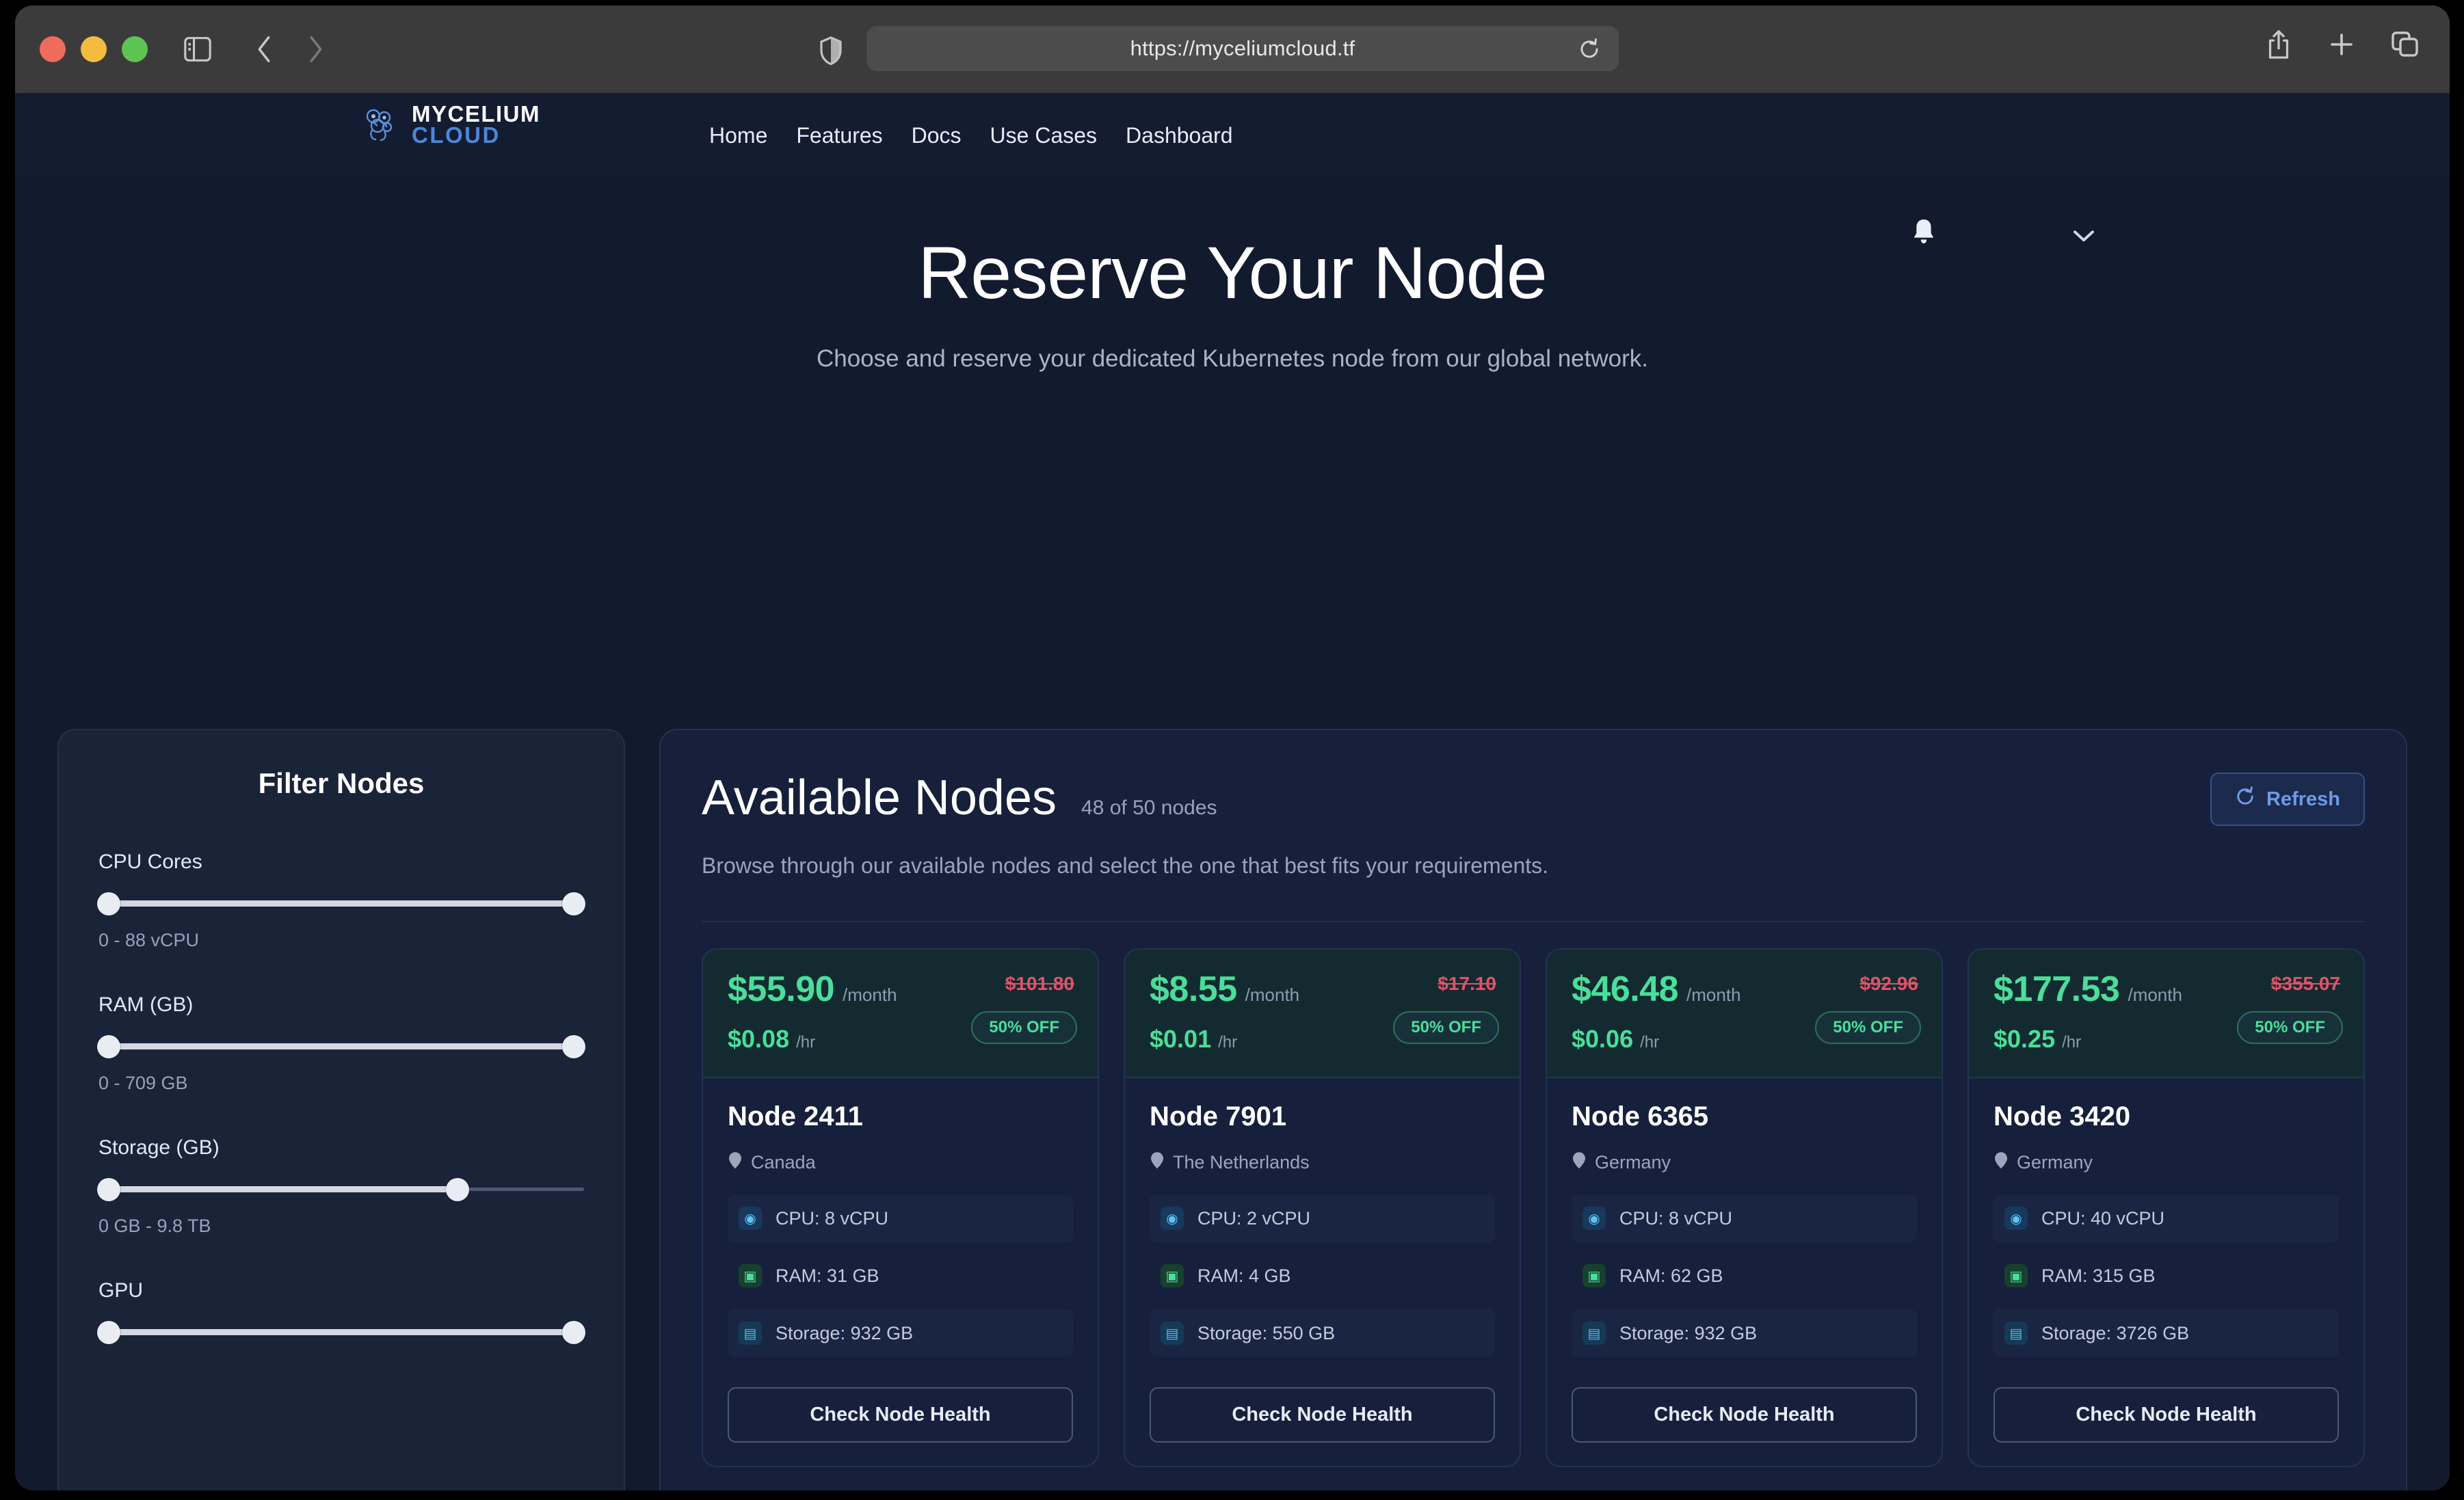 Image resolution: width=2464 pixels, height=1500 pixels. Describe the element at coordinates (379, 124) in the screenshot. I see `mycelium-brain-logo-icon` at that location.